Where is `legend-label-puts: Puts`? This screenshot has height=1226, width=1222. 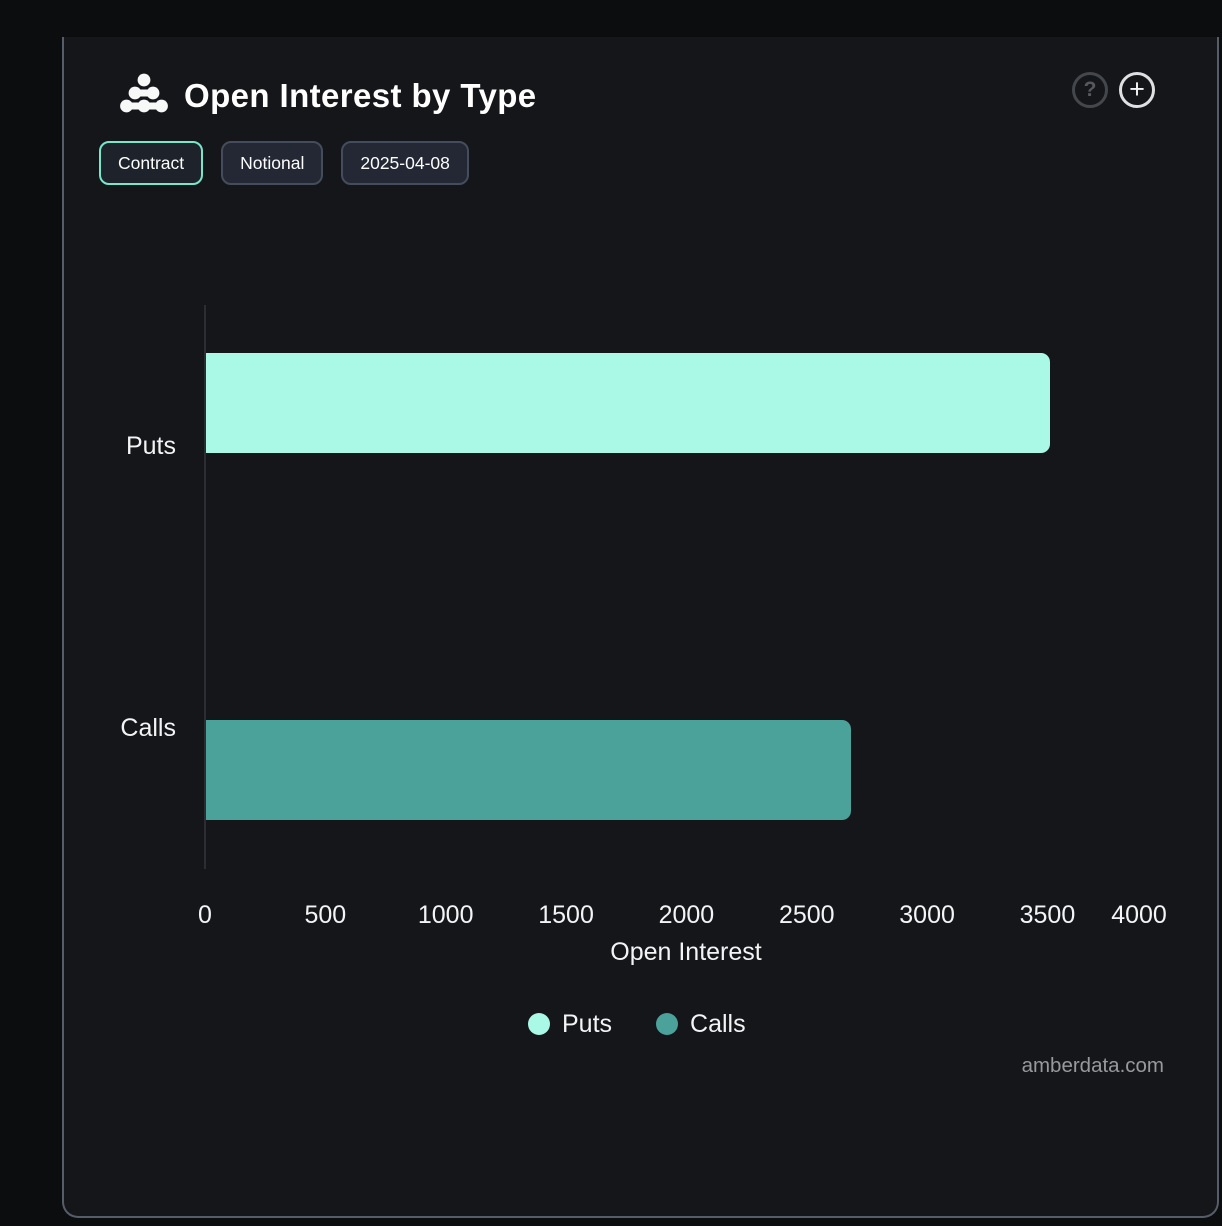 legend-label-puts: Puts is located at coordinates (587, 1024).